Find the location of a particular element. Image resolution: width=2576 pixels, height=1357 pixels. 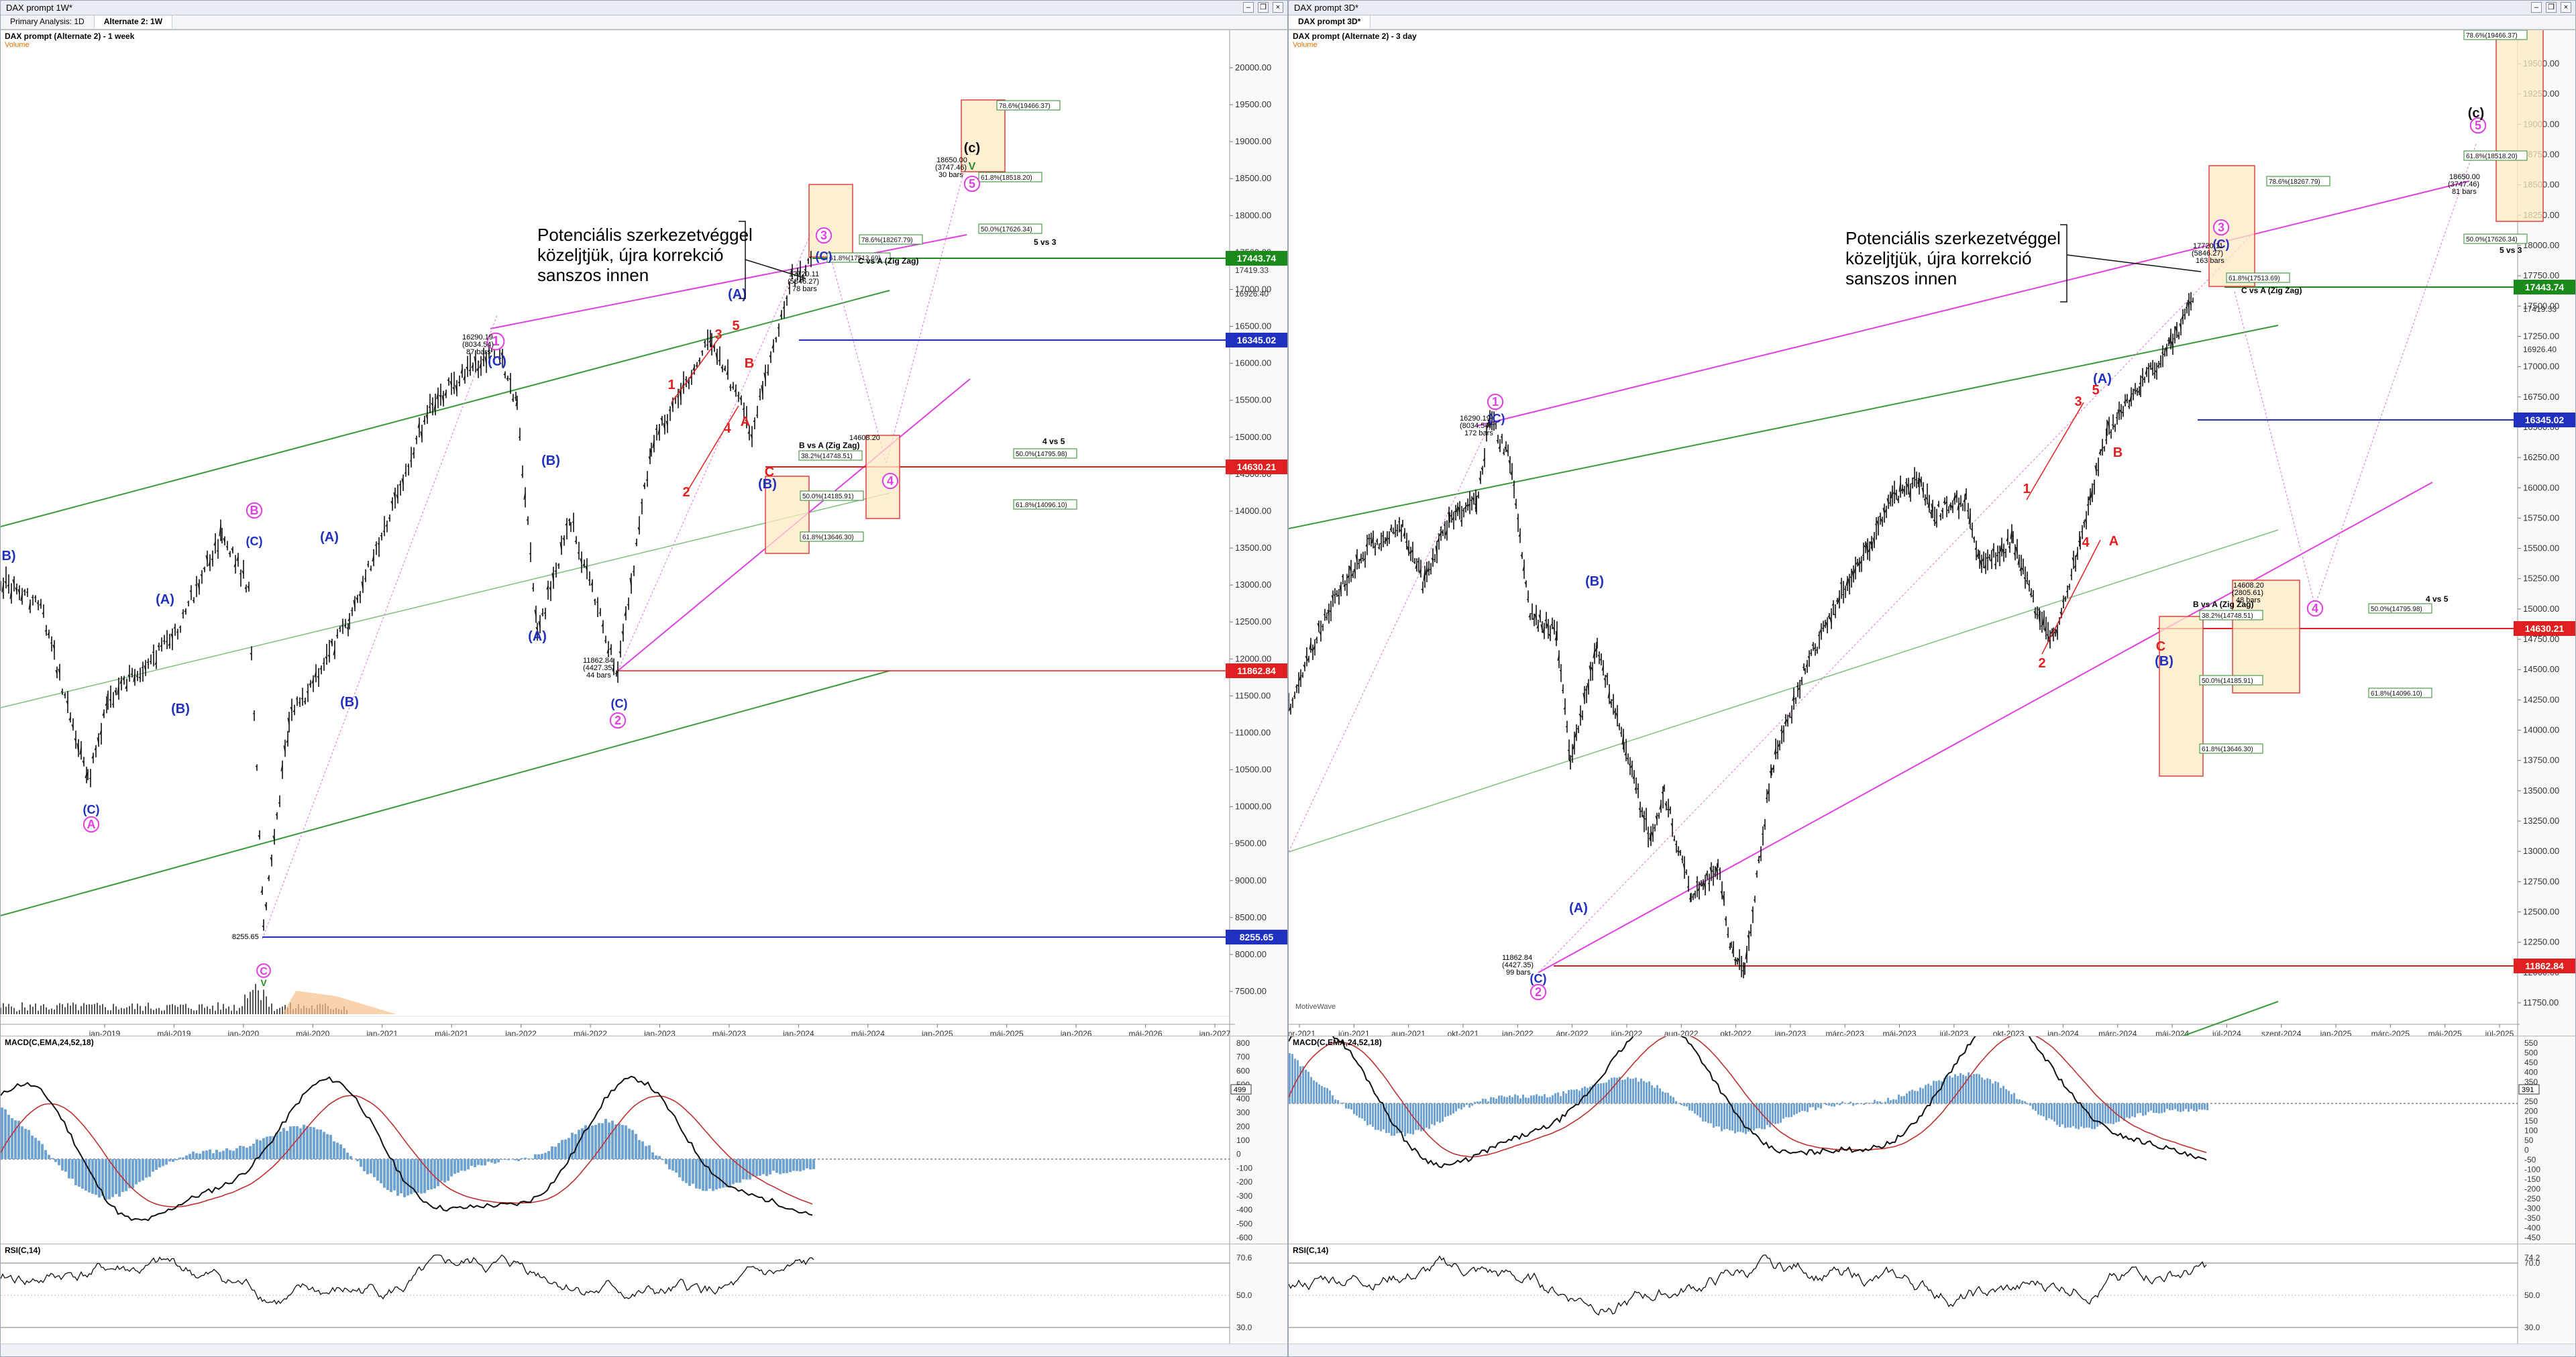

date-tick-label: szept-2024 is located at coordinates (2281, 1032).